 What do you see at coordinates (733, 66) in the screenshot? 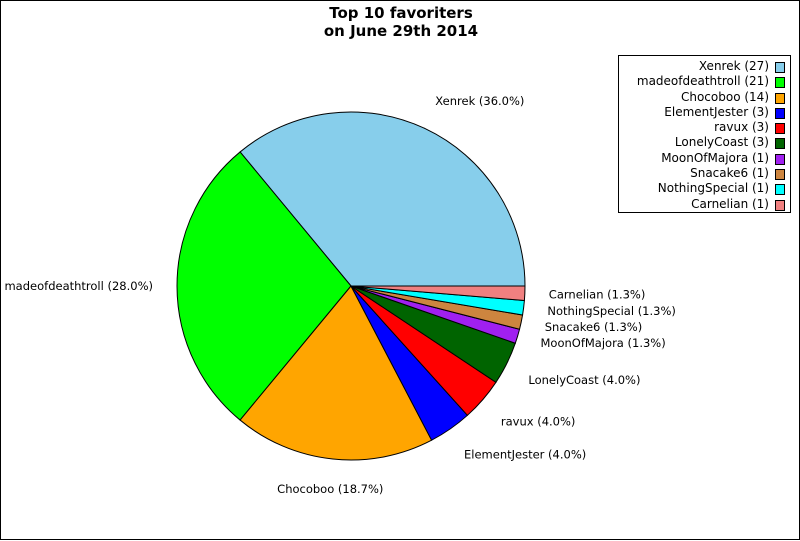
I see `legend-label: Xenrek (27)` at bounding box center [733, 66].